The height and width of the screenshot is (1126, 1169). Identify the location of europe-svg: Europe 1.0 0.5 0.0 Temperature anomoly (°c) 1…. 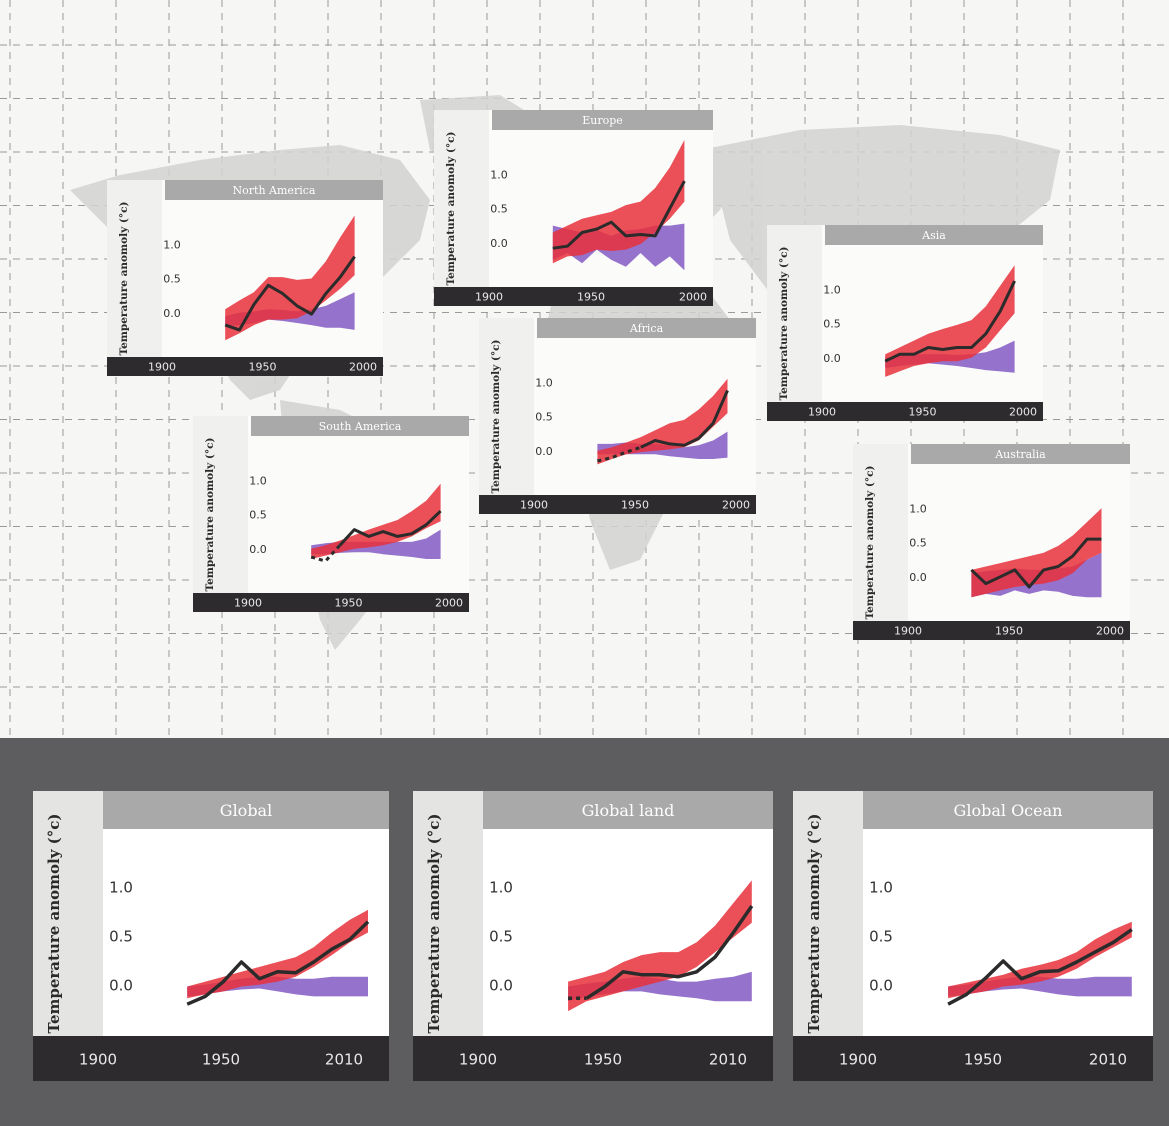
(573, 208).